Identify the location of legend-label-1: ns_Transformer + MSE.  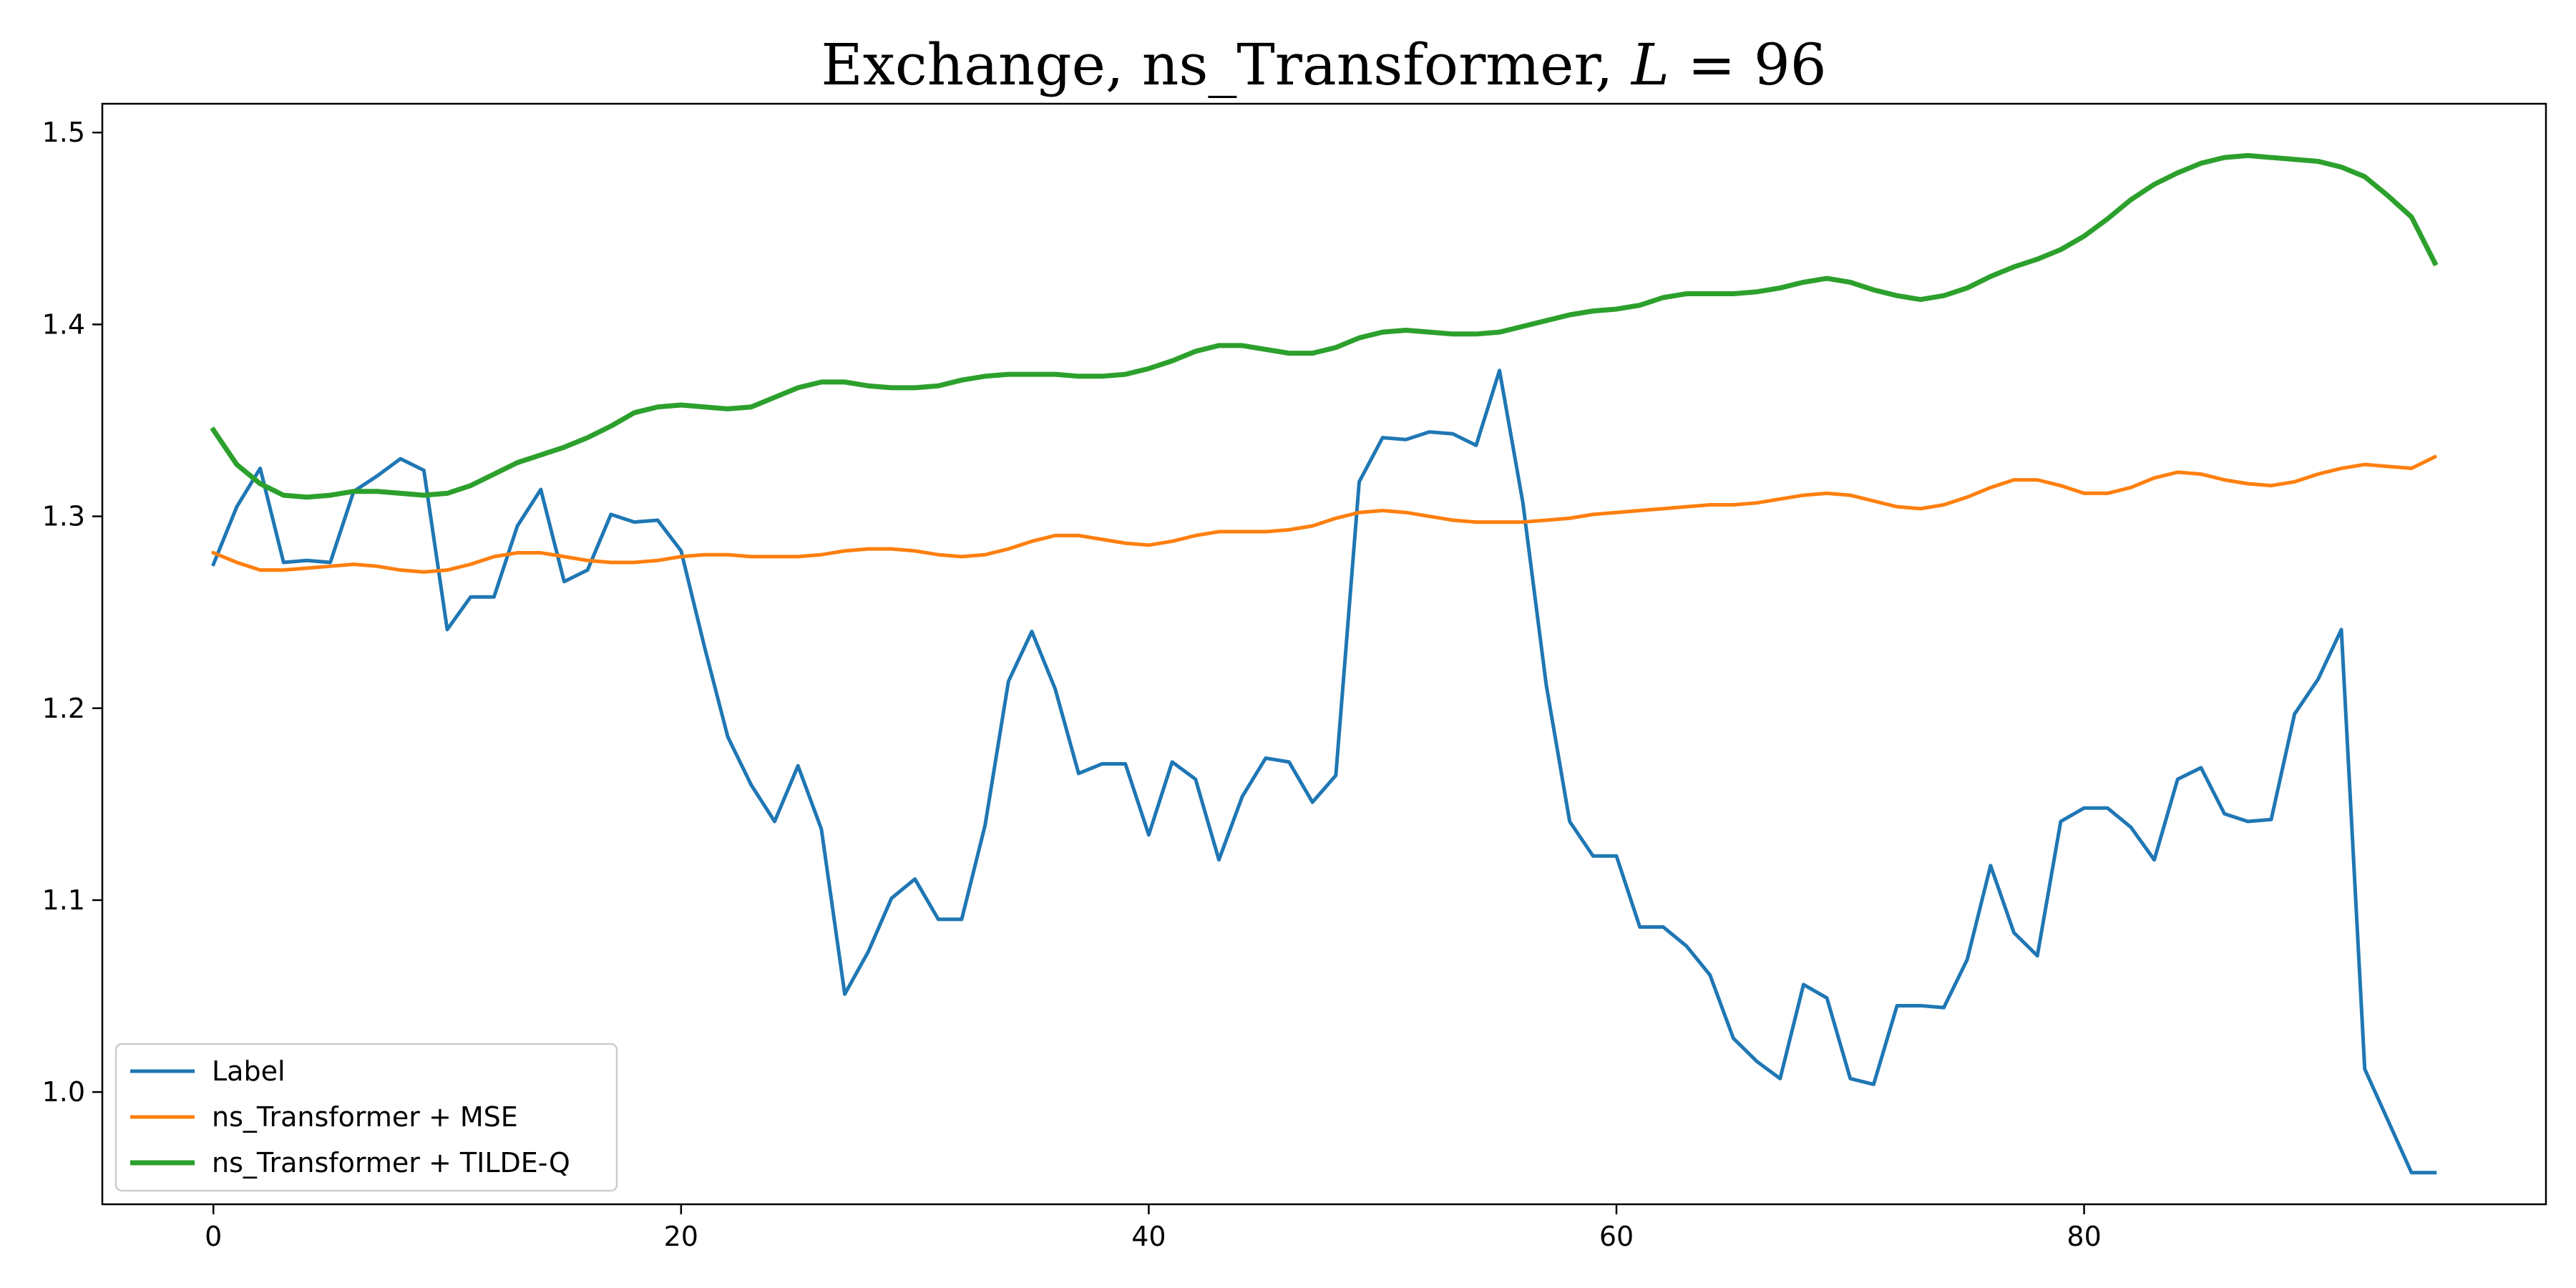
(365, 1117).